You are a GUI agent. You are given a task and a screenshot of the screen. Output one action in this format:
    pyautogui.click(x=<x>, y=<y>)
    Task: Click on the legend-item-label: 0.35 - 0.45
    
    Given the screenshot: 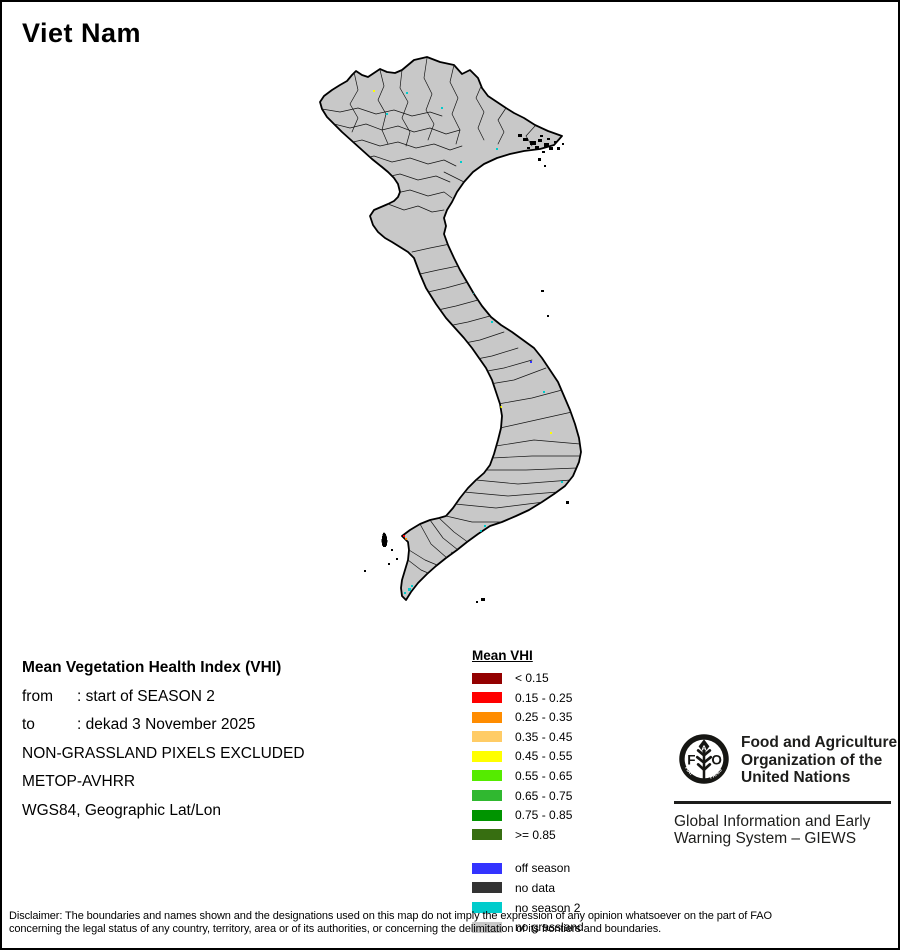 What is the action you would take?
    pyautogui.click(x=544, y=736)
    